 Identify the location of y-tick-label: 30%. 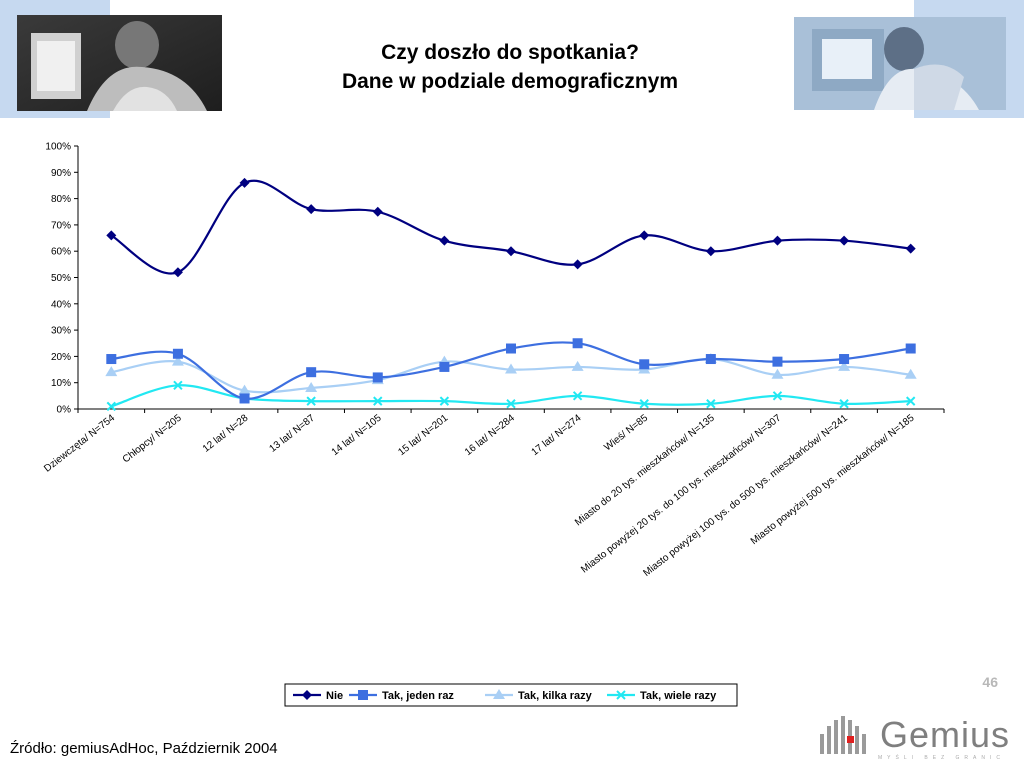
(61, 331).